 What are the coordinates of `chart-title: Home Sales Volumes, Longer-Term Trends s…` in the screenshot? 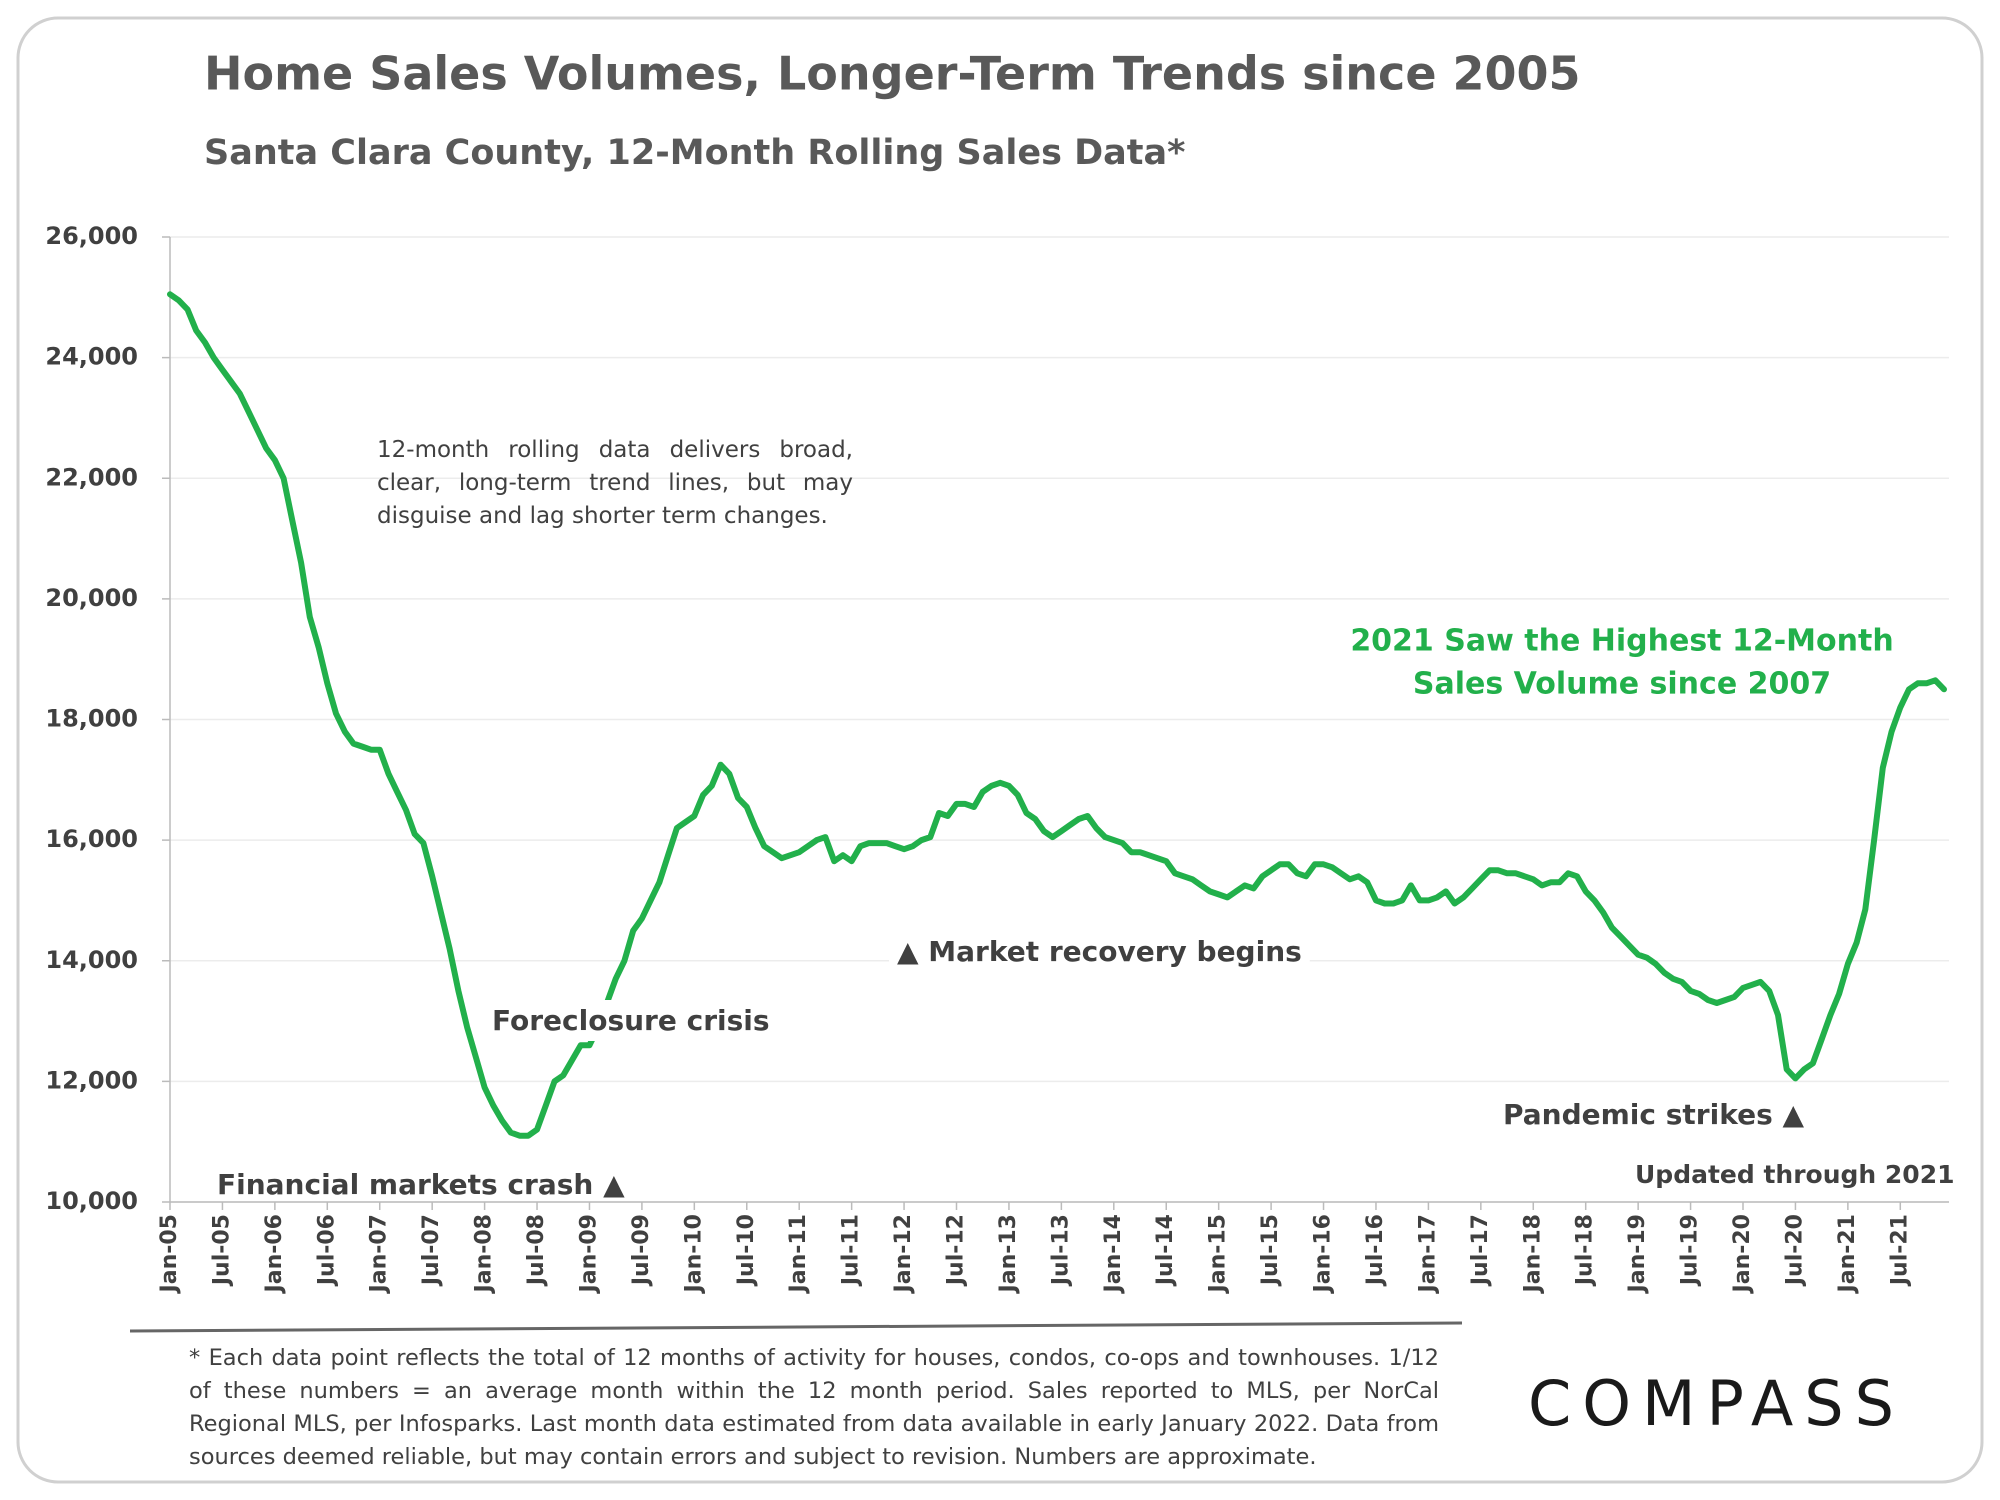 It's located at (892, 74).